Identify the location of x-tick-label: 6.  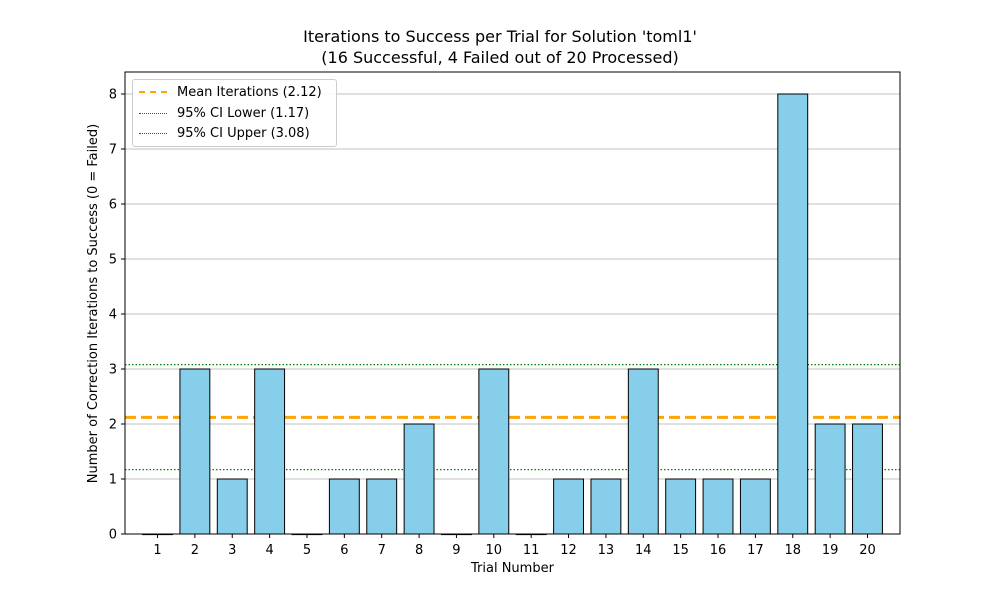
(344, 550).